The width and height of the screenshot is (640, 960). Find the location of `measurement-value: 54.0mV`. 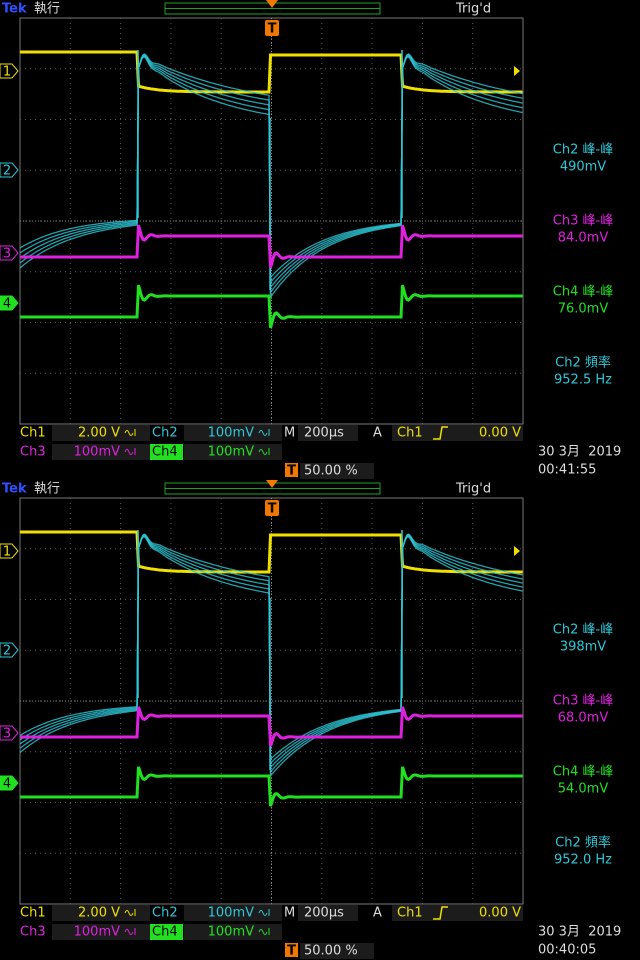

measurement-value: 54.0mV is located at coordinates (583, 789).